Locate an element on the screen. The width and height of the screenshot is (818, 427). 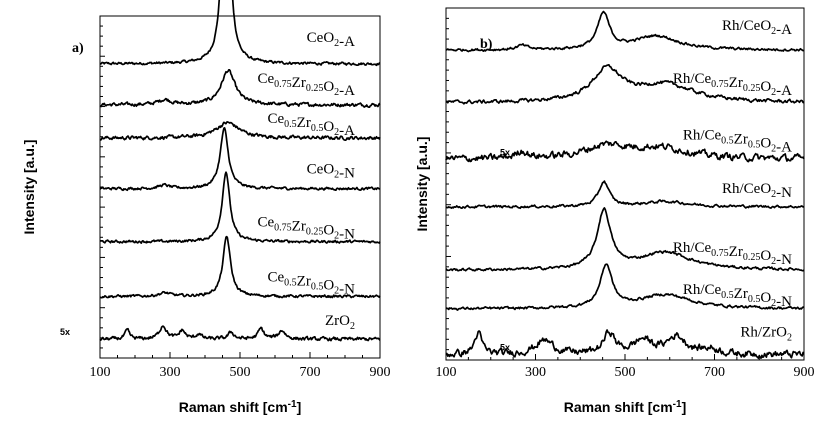
trace-rh-ce0-5zr0-5o2-n is located at coordinates (625, 287).